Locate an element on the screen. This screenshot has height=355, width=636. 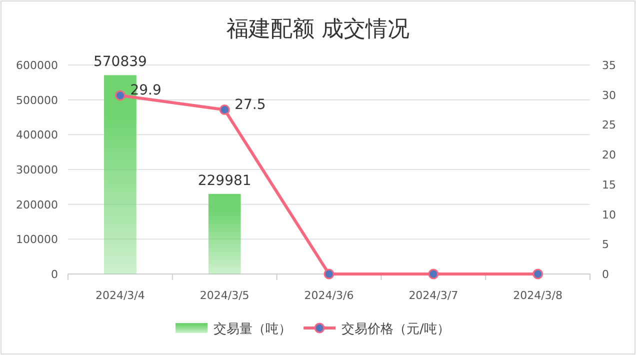
x-tick-label: 2024/3/6 is located at coordinates (329, 295).